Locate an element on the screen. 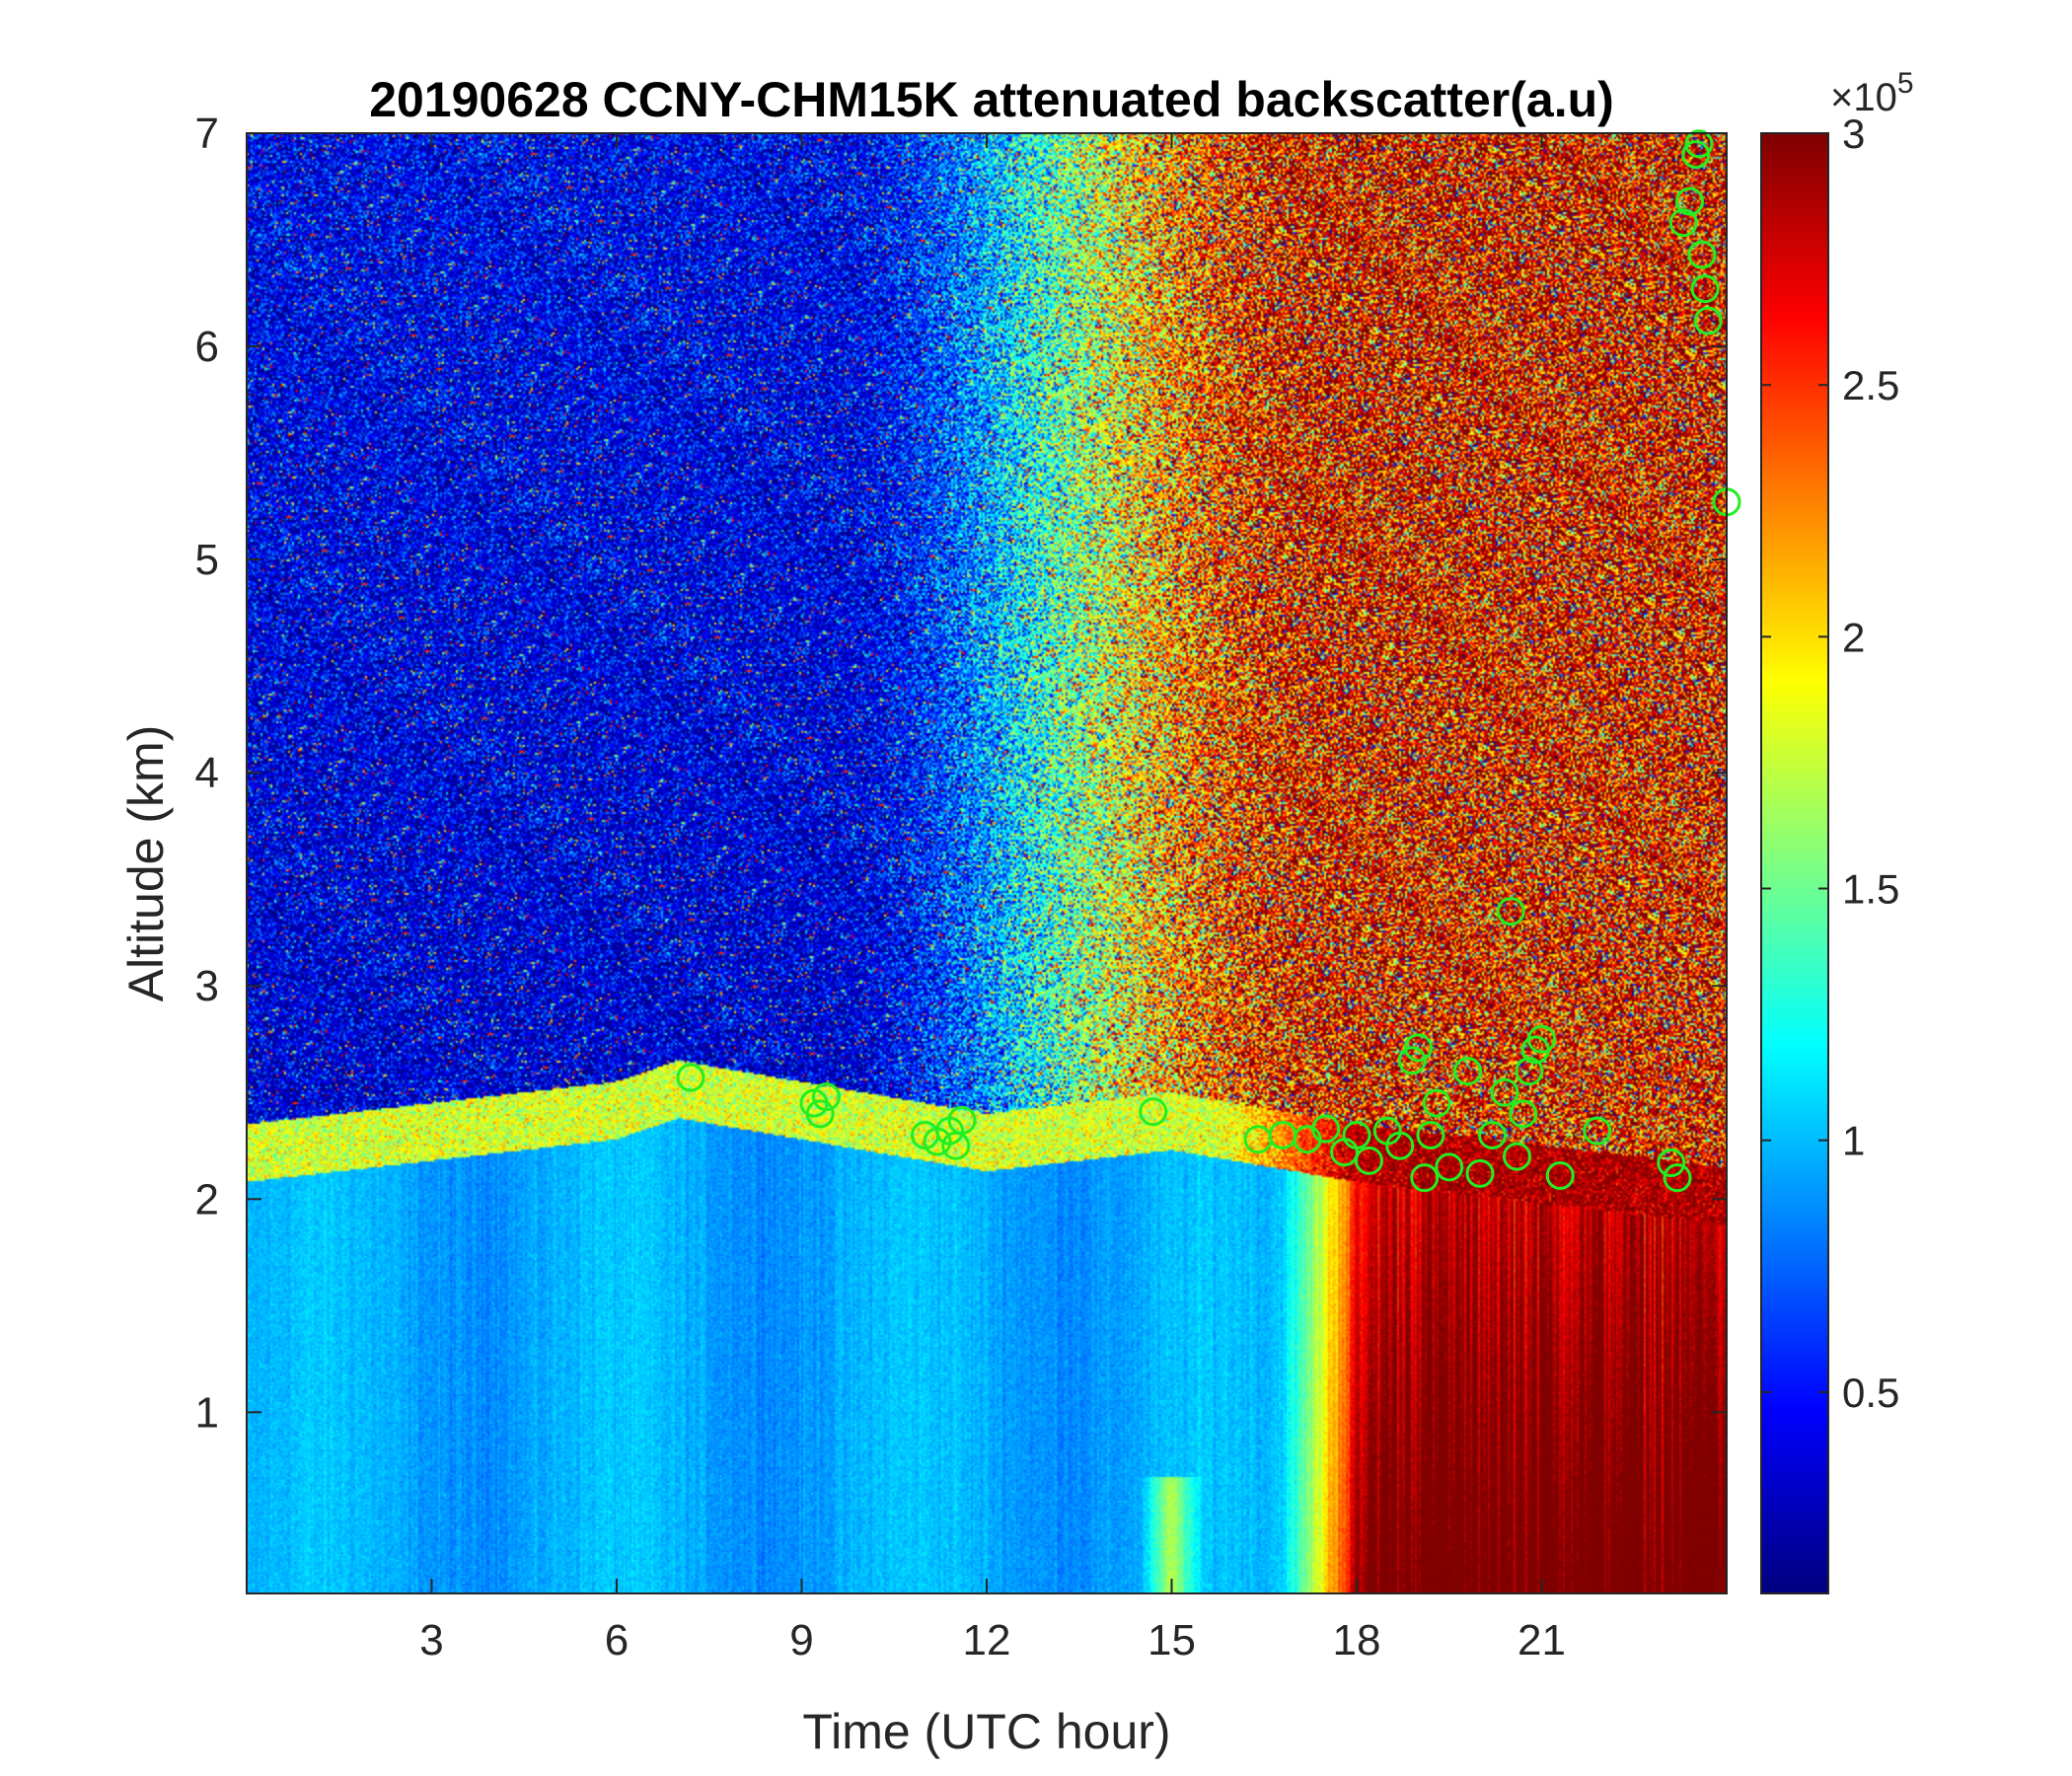  colorbar: 0.5 1 1.5 2 2.5 3 ×10⁵ is located at coordinates (1837, 831).